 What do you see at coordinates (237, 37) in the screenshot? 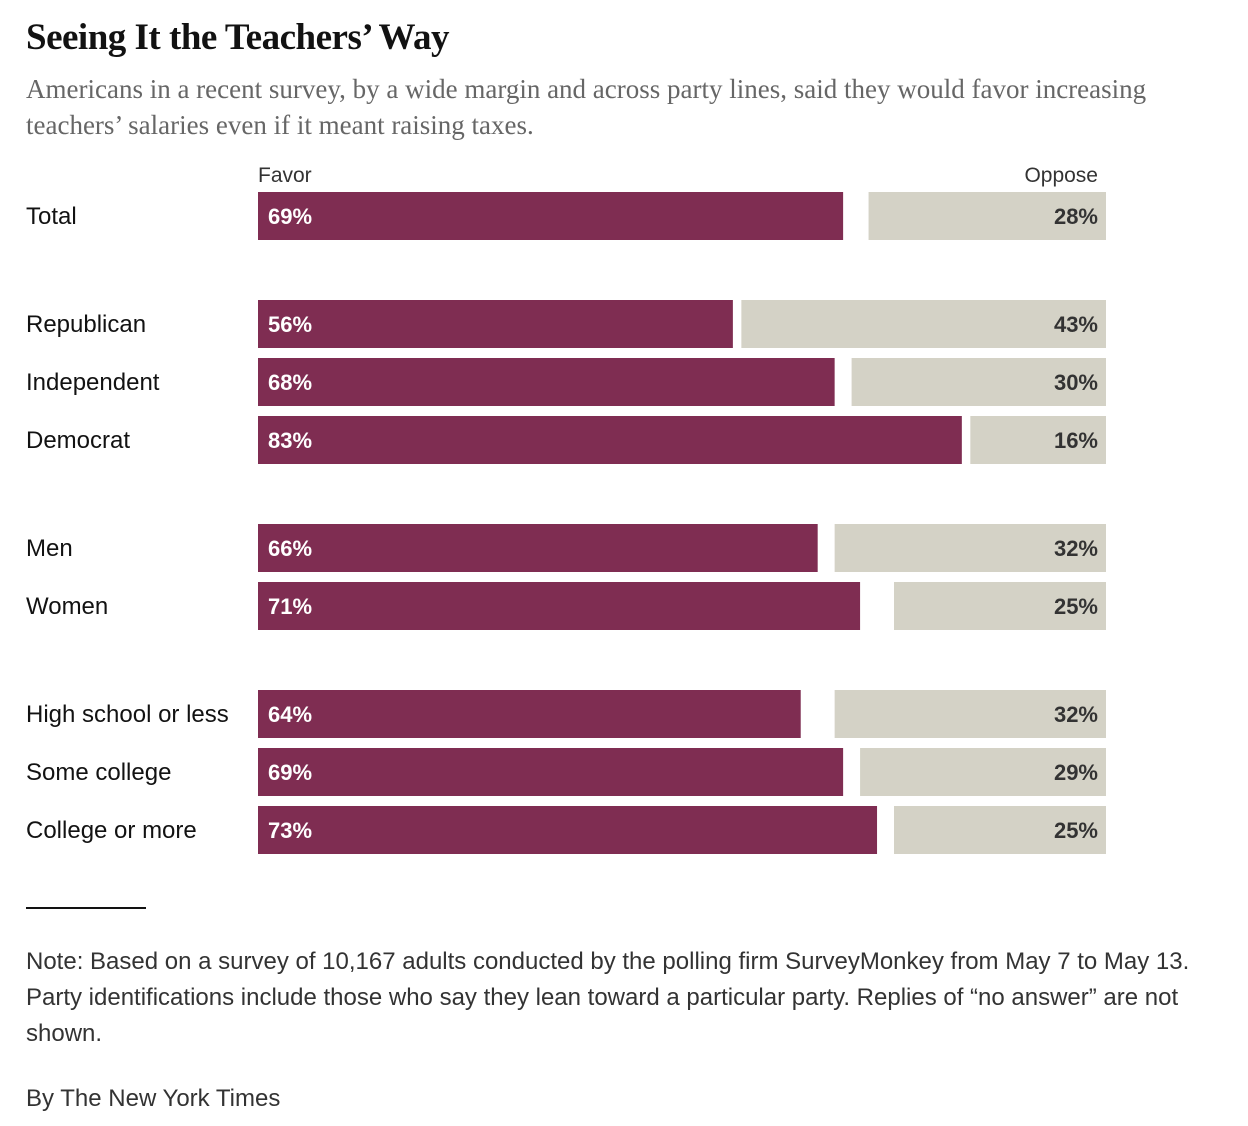
I see `chart-title: Seeing It the Teachers’ Way` at bounding box center [237, 37].